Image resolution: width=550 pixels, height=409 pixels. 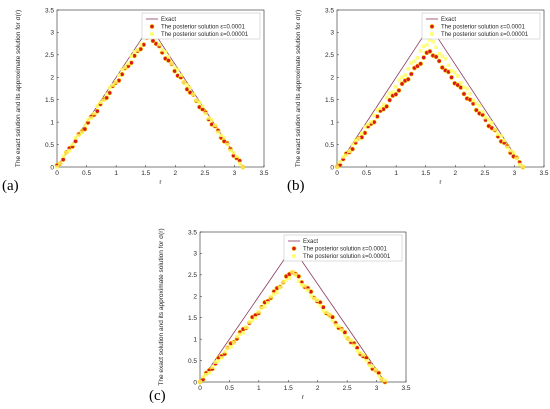 I want to click on y-tick-label: 3.5, so click(x=192, y=232).